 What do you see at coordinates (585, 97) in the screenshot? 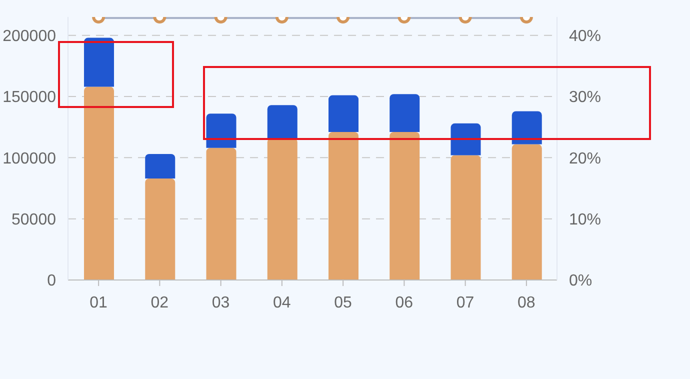
I see `y2-tick-label: 30%` at bounding box center [585, 97].